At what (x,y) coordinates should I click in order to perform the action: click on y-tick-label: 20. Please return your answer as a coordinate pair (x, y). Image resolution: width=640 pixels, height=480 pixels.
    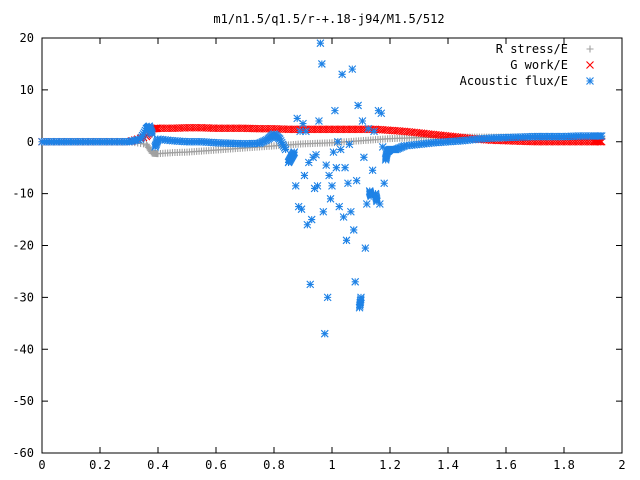
    Looking at the image, I should click on (27, 38).